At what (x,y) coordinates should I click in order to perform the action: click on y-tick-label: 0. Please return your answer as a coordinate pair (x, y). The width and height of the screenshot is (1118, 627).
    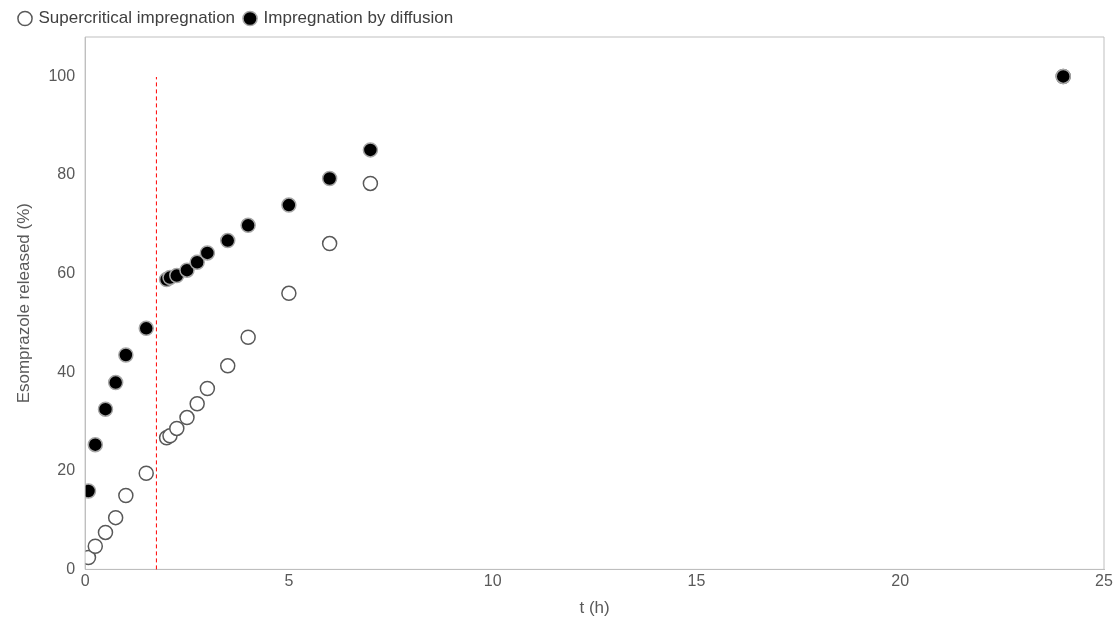
    Looking at the image, I should click on (71, 568).